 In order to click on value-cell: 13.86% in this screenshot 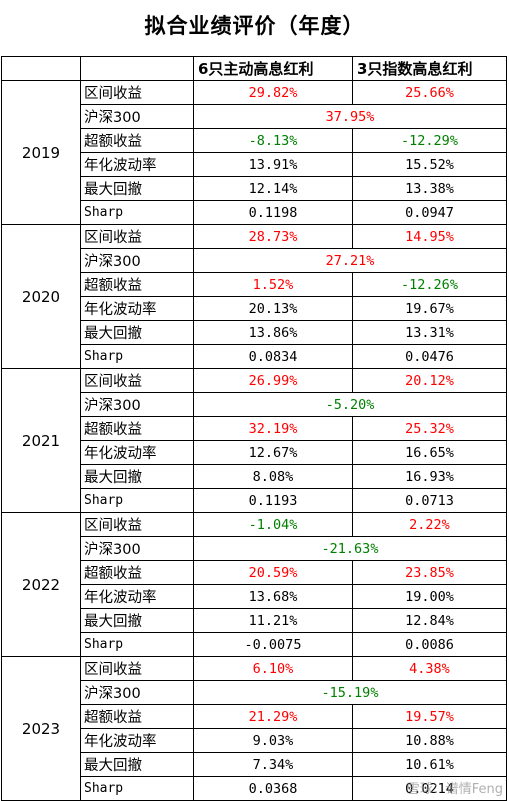, I will do `click(273, 332)`.